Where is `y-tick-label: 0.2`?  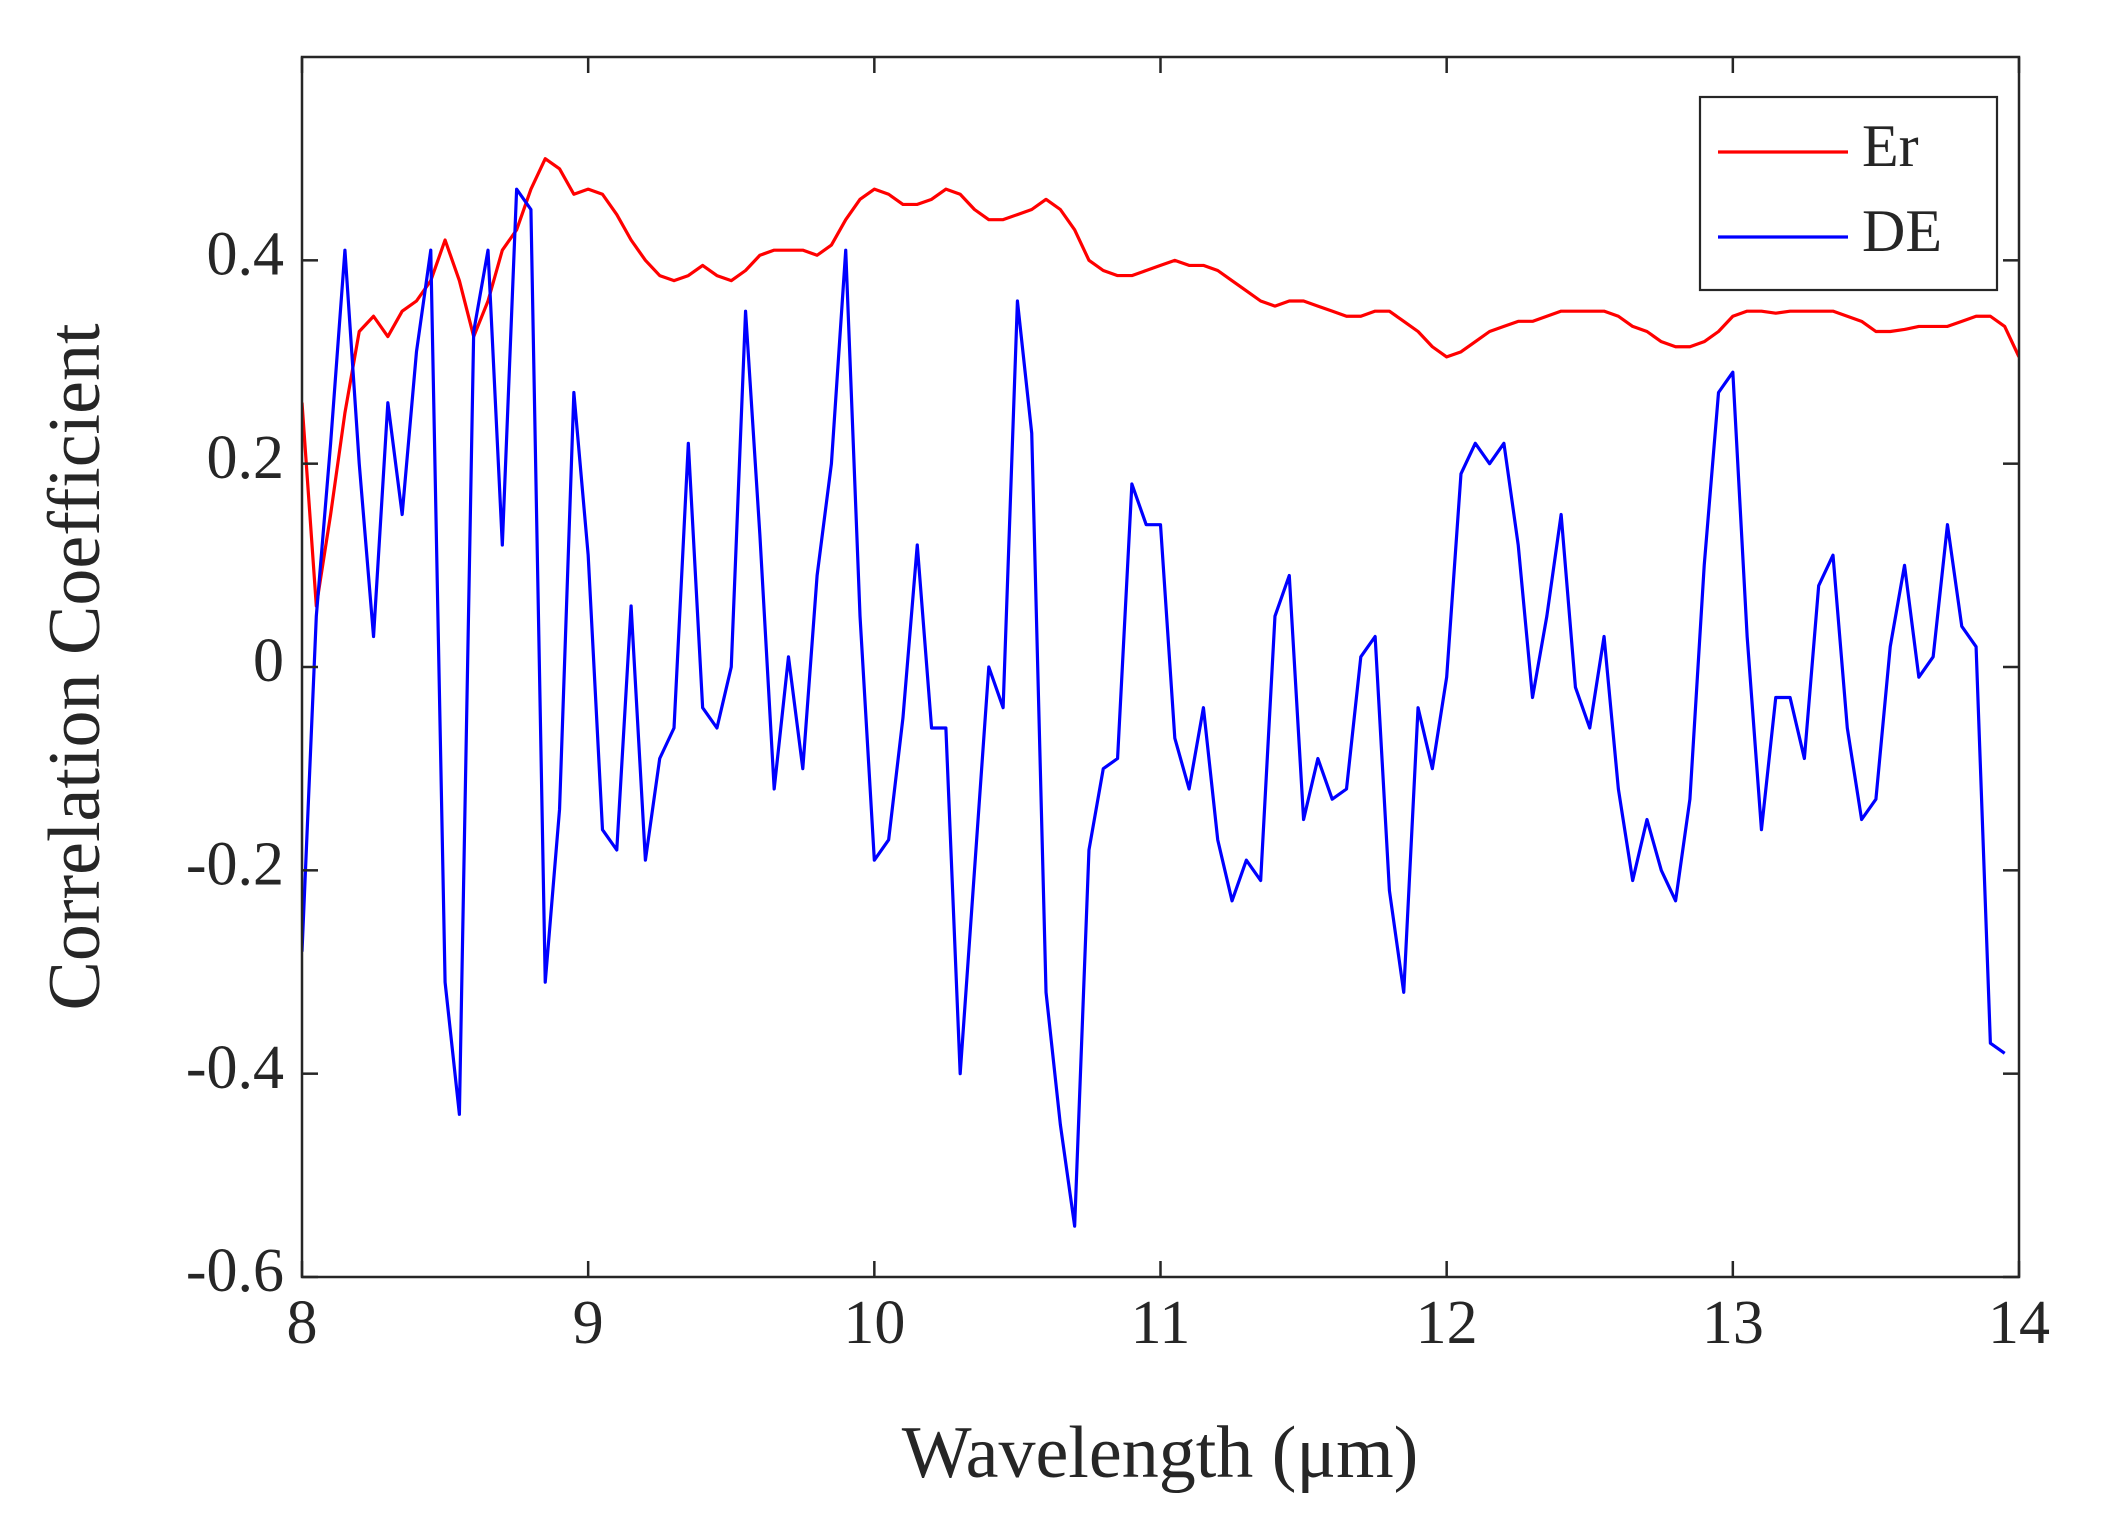
y-tick-label: 0.2 is located at coordinates (246, 458).